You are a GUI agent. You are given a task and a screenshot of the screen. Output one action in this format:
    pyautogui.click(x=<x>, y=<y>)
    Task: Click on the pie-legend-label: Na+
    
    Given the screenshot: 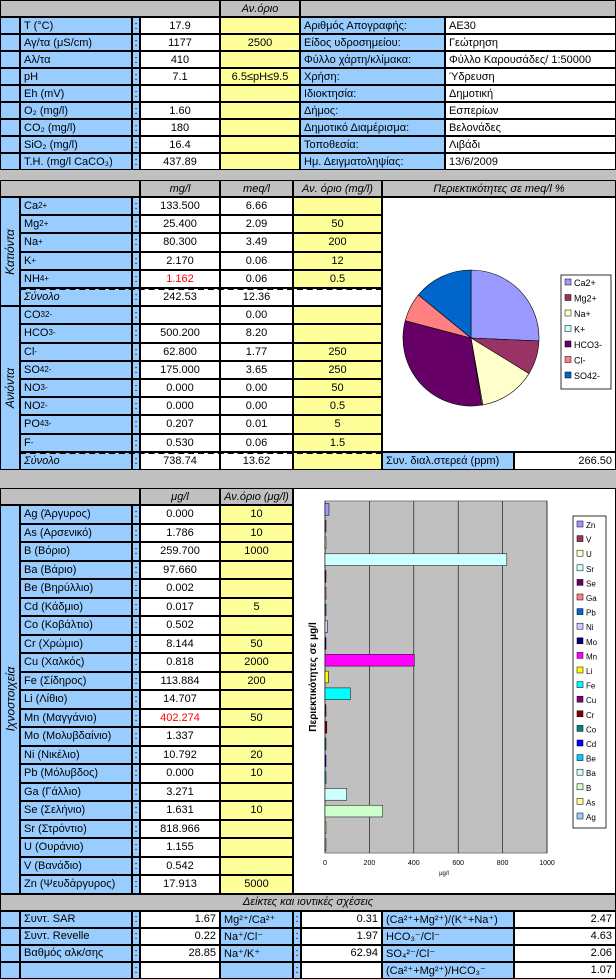 What is the action you would take?
    pyautogui.click(x=582, y=314)
    